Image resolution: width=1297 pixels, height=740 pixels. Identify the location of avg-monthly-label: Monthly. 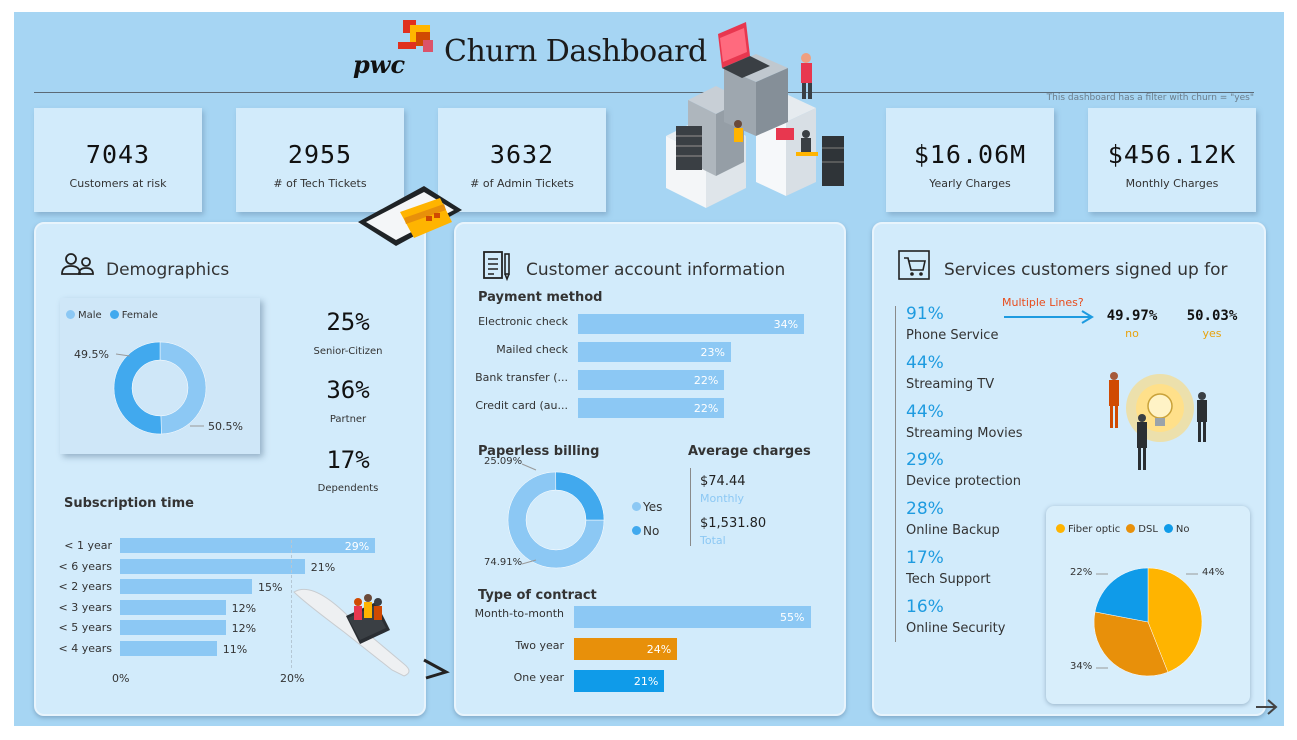
(722, 498).